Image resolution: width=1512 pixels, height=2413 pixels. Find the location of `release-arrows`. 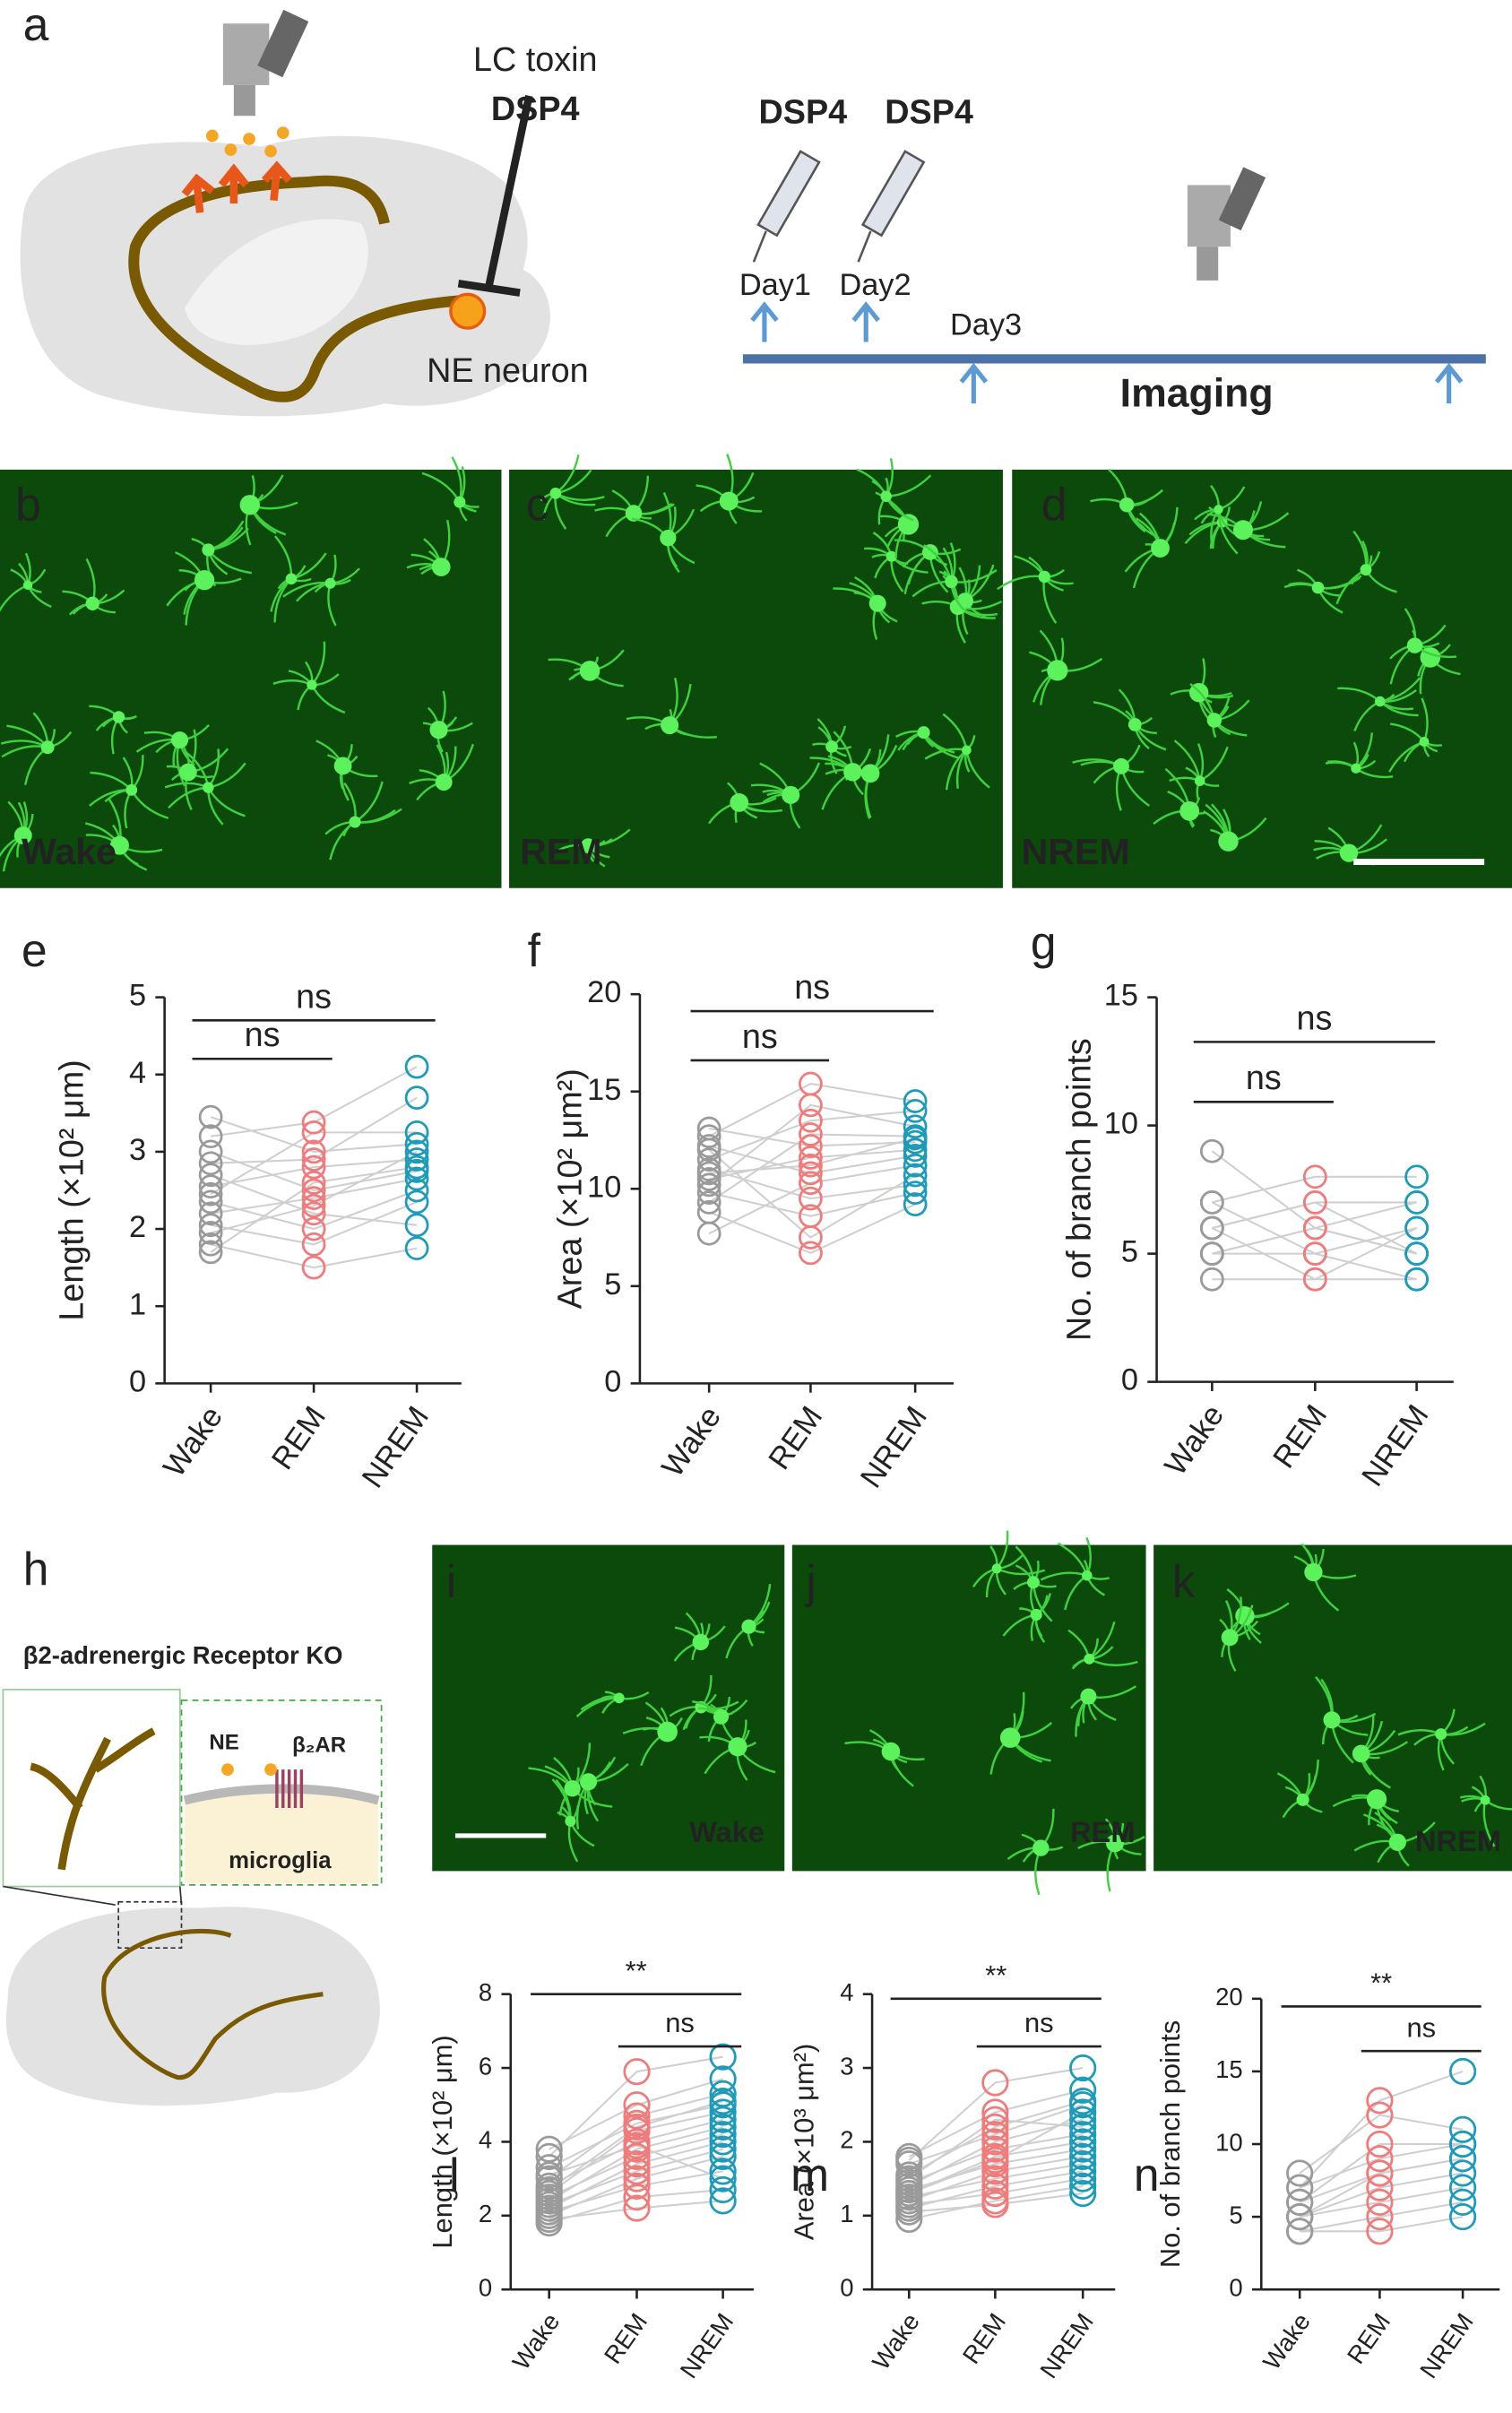

release-arrows is located at coordinates (236, 187).